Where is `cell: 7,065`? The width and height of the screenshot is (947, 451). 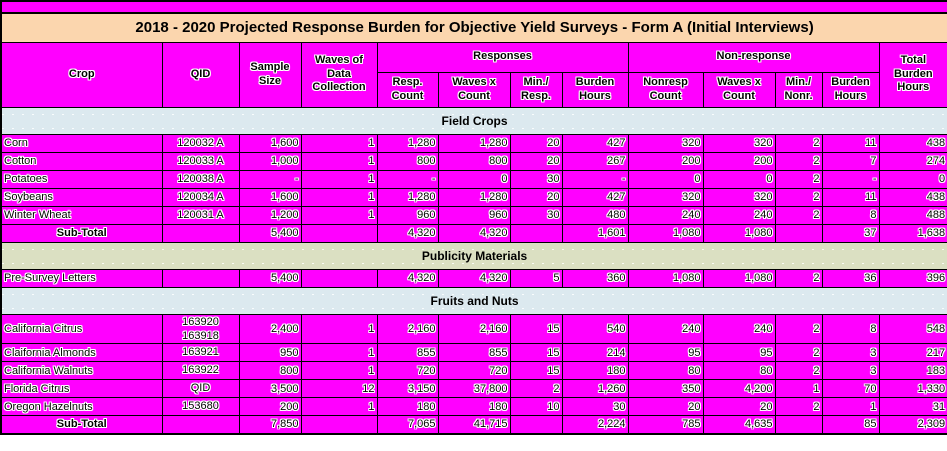
cell: 7,065 is located at coordinates (407, 425).